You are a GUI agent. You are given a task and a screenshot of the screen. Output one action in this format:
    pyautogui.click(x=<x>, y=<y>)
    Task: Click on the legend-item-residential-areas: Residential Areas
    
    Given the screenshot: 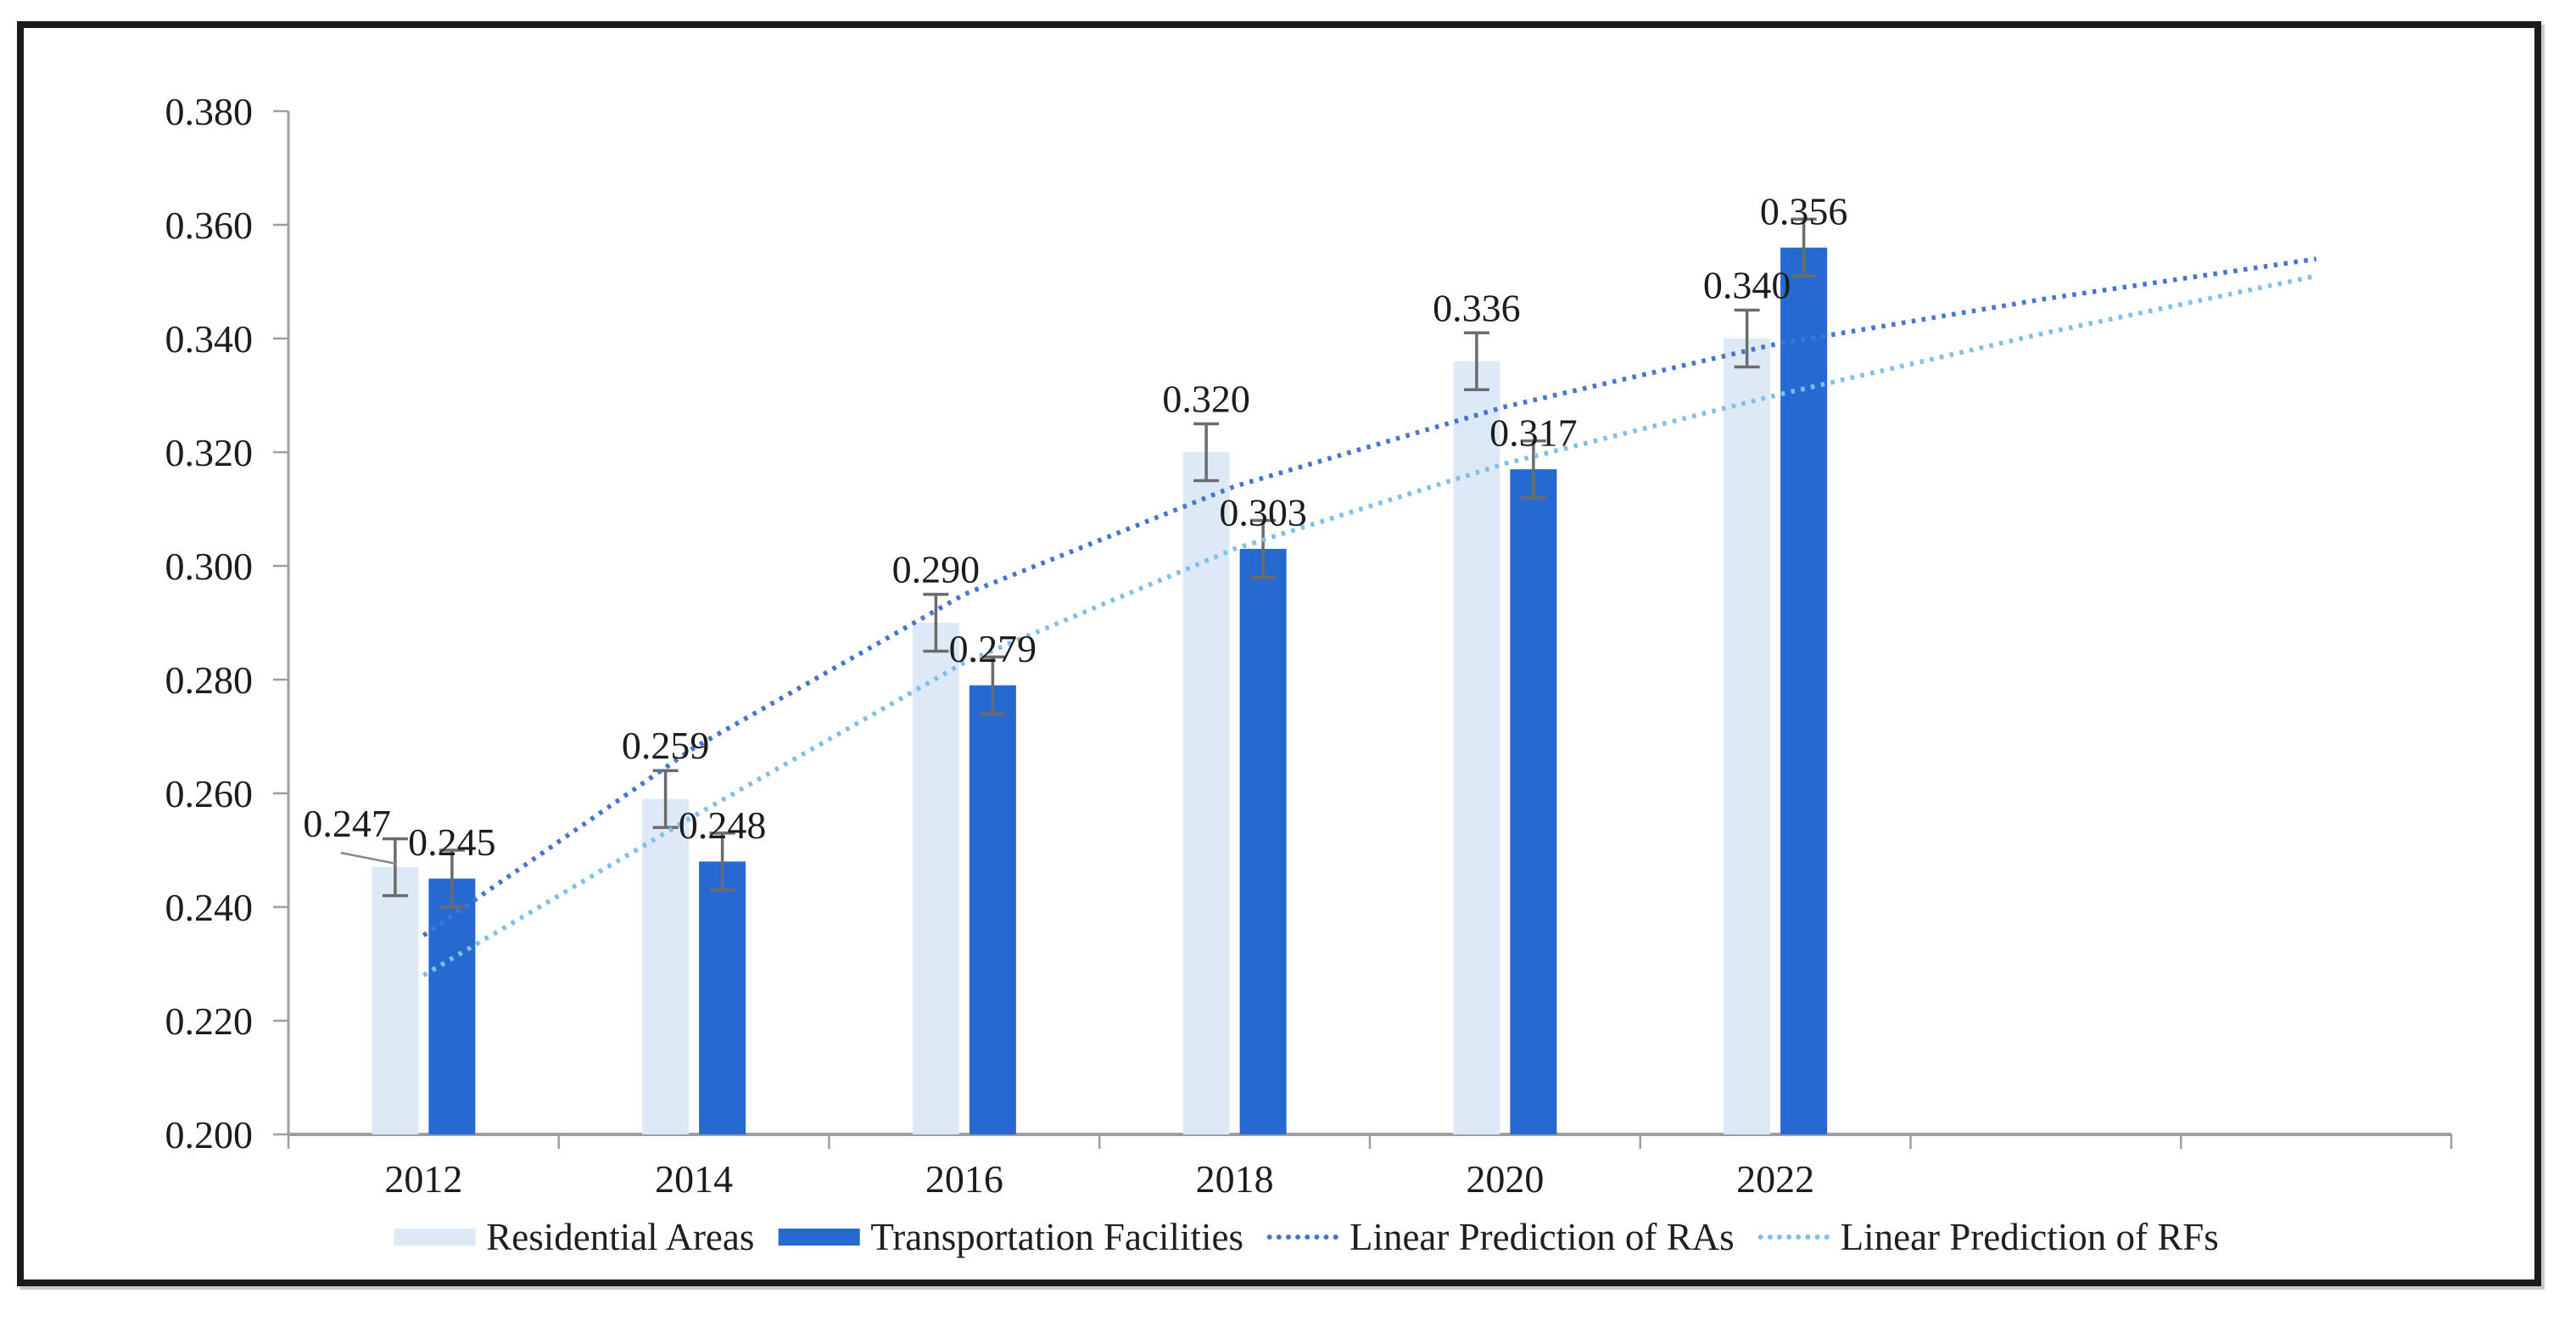 What is the action you would take?
    pyautogui.click(x=574, y=1237)
    